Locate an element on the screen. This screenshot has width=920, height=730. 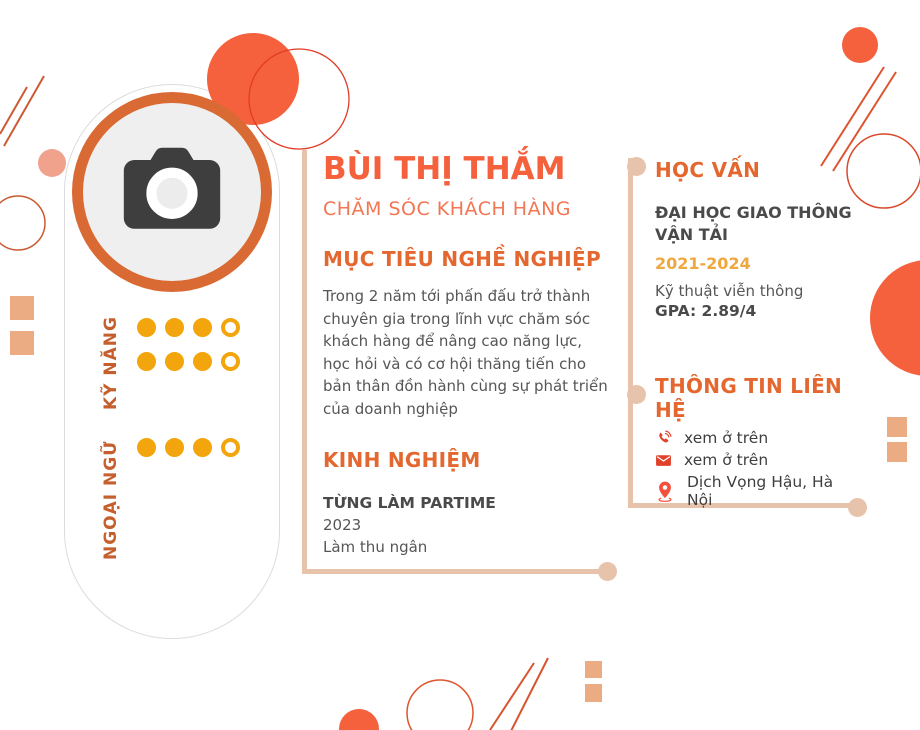
candidate-job-title: CHĂM SÓC KHÁCH HÀNG is located at coordinates (447, 209).